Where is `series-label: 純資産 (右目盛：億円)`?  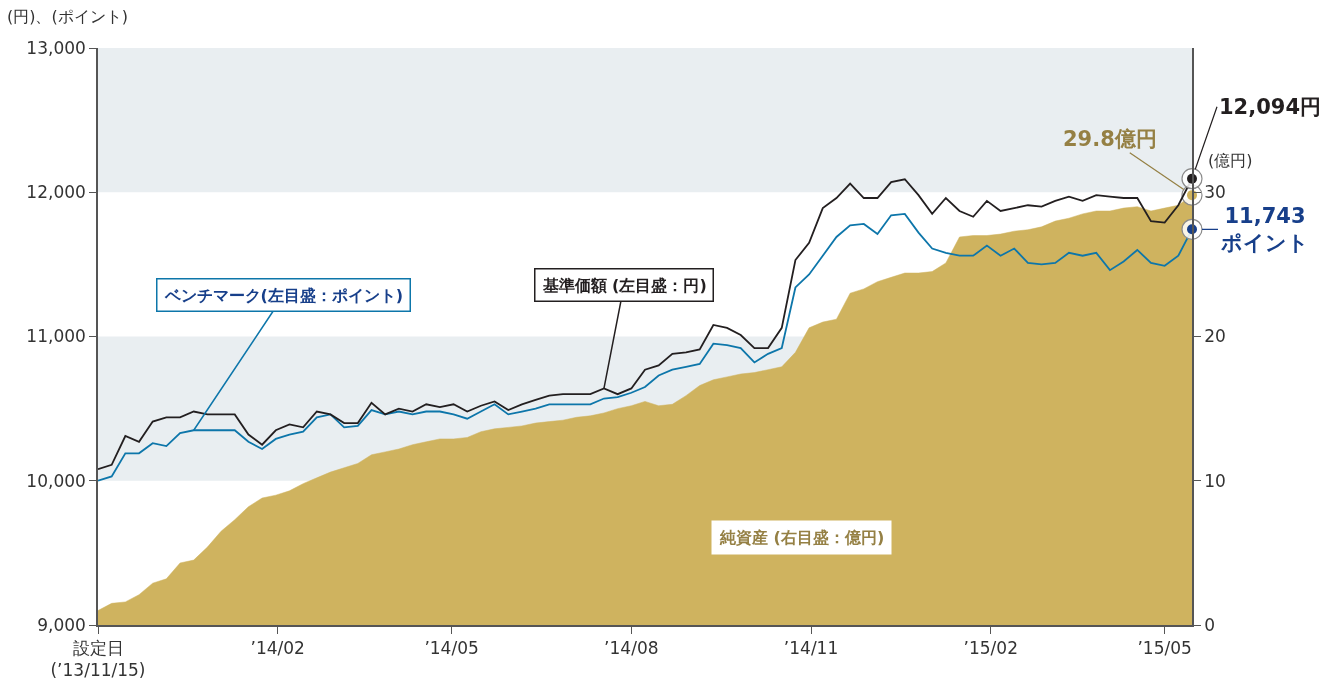
series-label: 純資産 (右目盛：億円) is located at coordinates (802, 537).